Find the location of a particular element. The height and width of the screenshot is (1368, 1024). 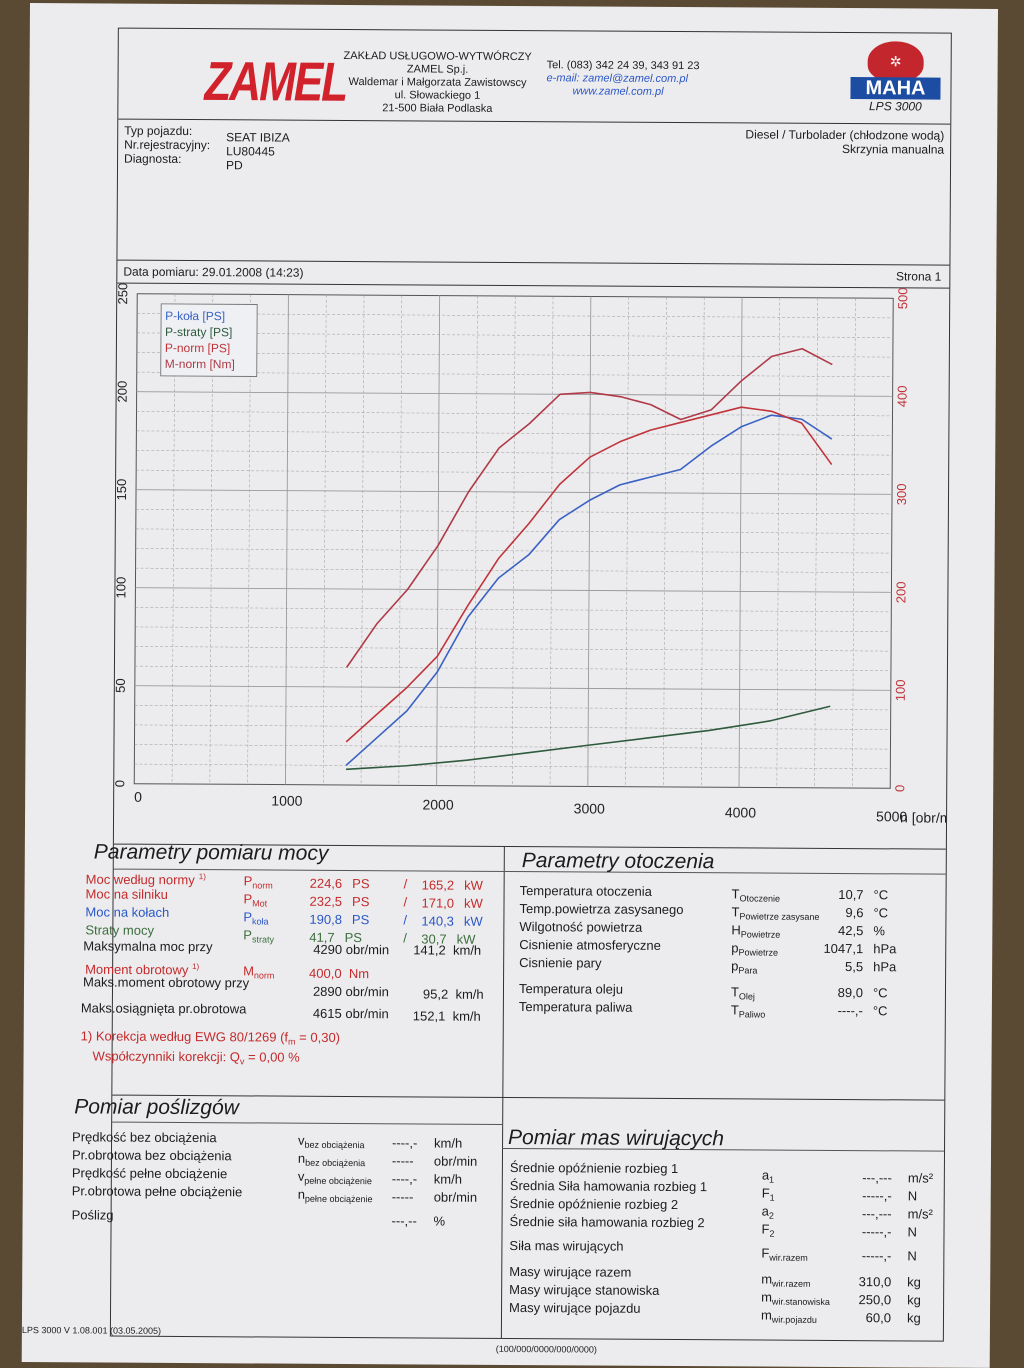

vehicle-type-label: Typ pojazdu: is located at coordinates (158, 131).